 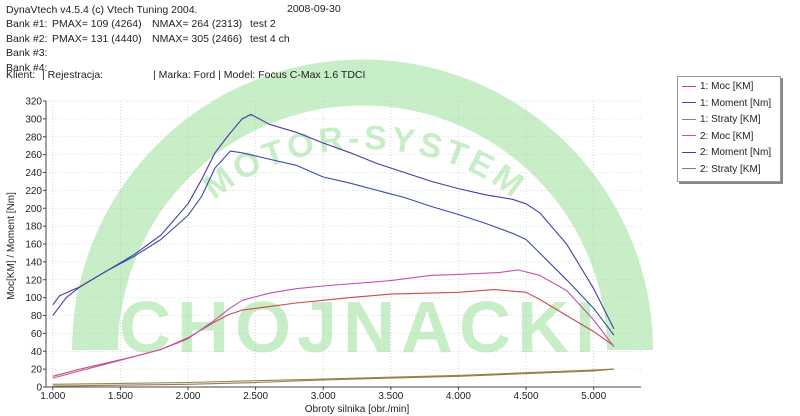 I want to click on y-axis-label: Moc[KM] / Moment [Nm], so click(x=11, y=246).